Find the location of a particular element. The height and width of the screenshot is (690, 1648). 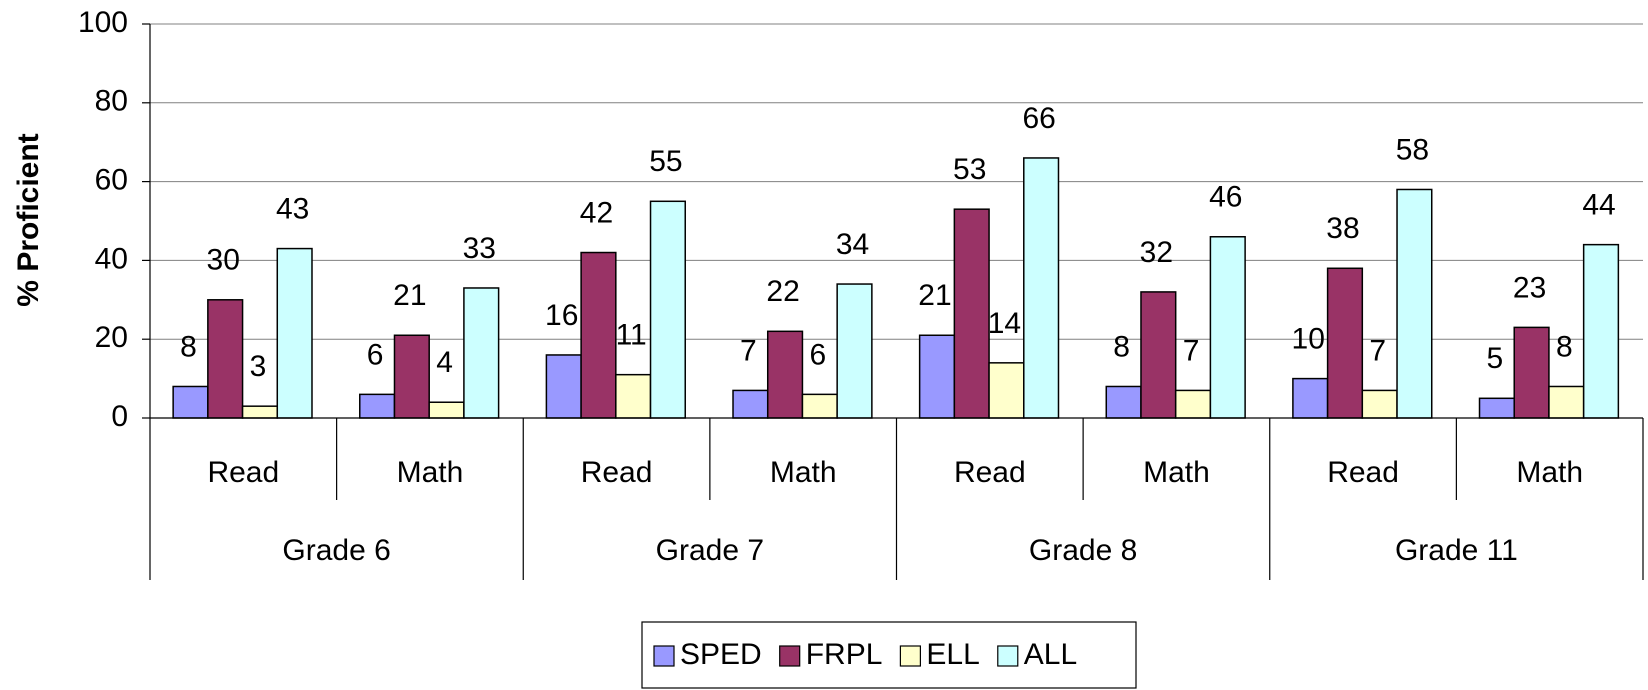

data-label: 42 is located at coordinates (596, 212).